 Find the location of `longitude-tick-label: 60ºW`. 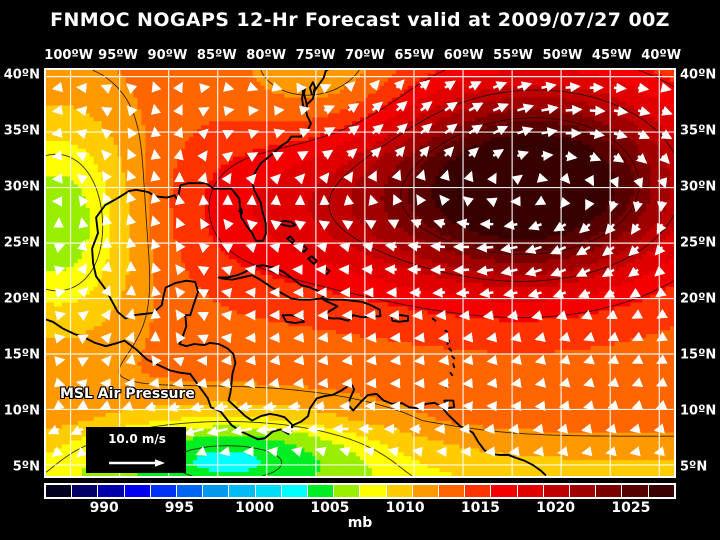

longitude-tick-label: 60ºW is located at coordinates (463, 55).